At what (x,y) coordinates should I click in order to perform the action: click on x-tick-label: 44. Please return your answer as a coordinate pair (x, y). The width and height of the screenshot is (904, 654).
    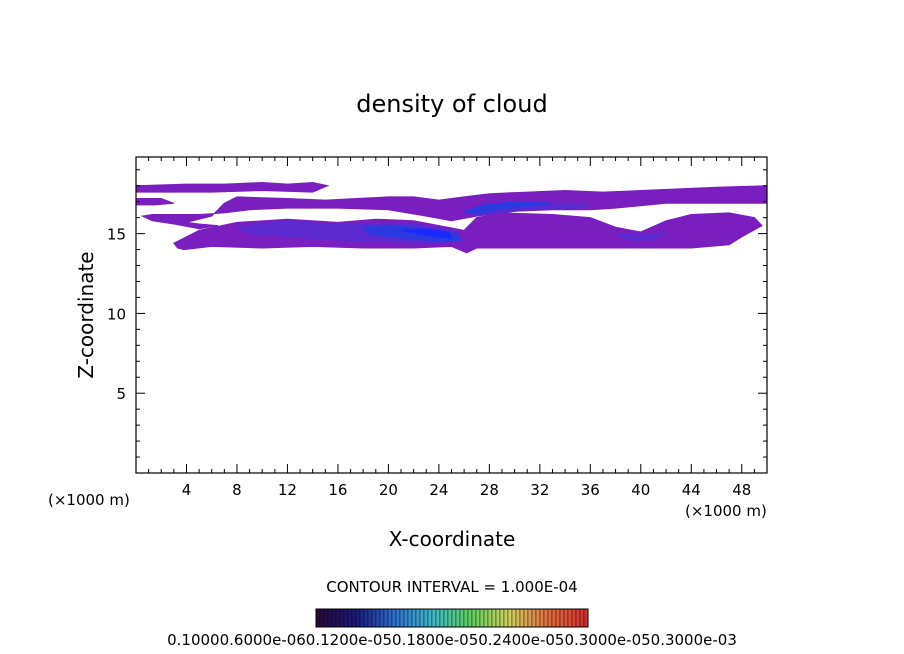
    Looking at the image, I should click on (691, 490).